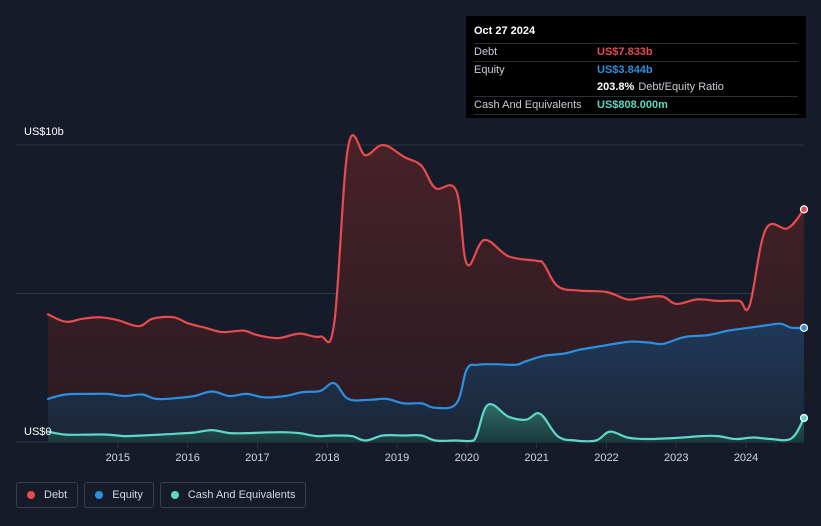  Describe the element at coordinates (56, 495) in the screenshot. I see `legend-debt-label: Debt` at that location.